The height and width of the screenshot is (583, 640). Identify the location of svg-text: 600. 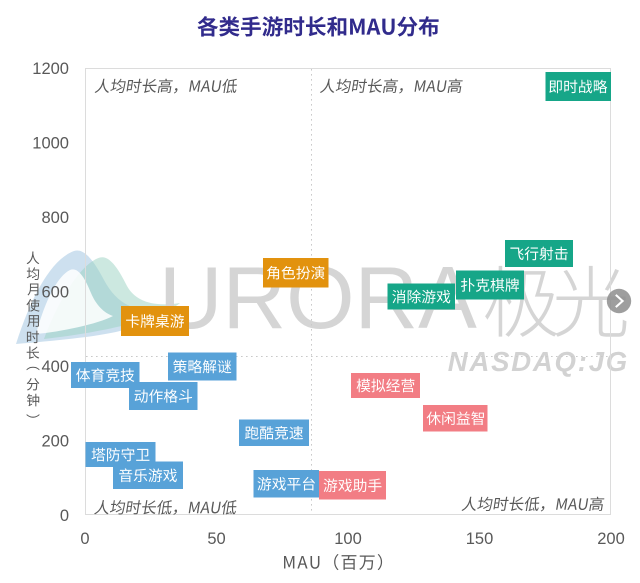
(55, 293).